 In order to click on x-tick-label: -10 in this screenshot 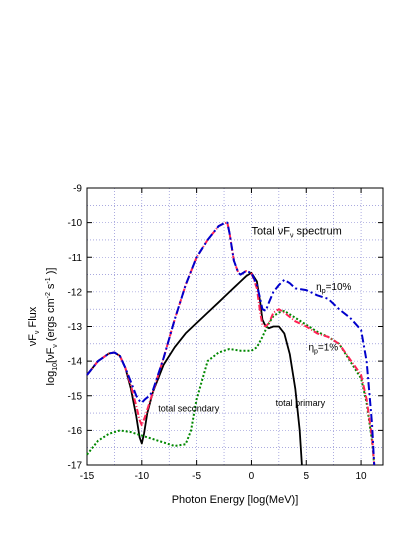, I will do `click(142, 476)`.